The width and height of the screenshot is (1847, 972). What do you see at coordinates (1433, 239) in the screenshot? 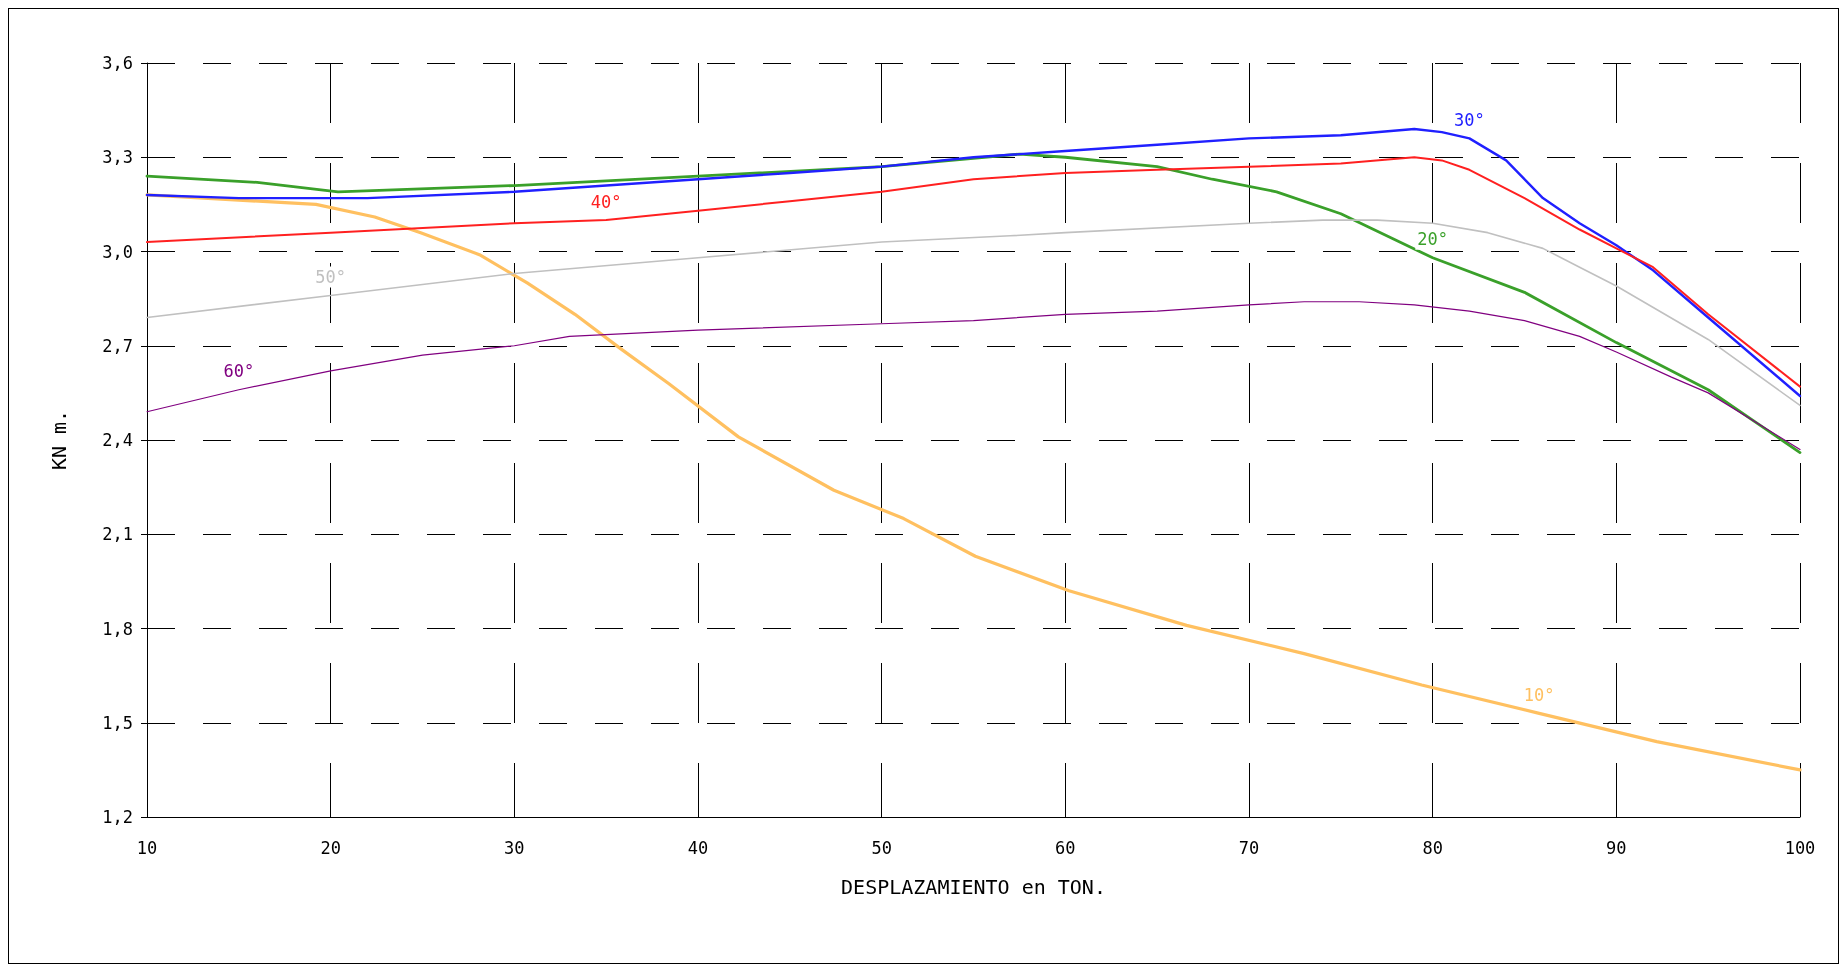
I see `series-label: 20°` at bounding box center [1433, 239].